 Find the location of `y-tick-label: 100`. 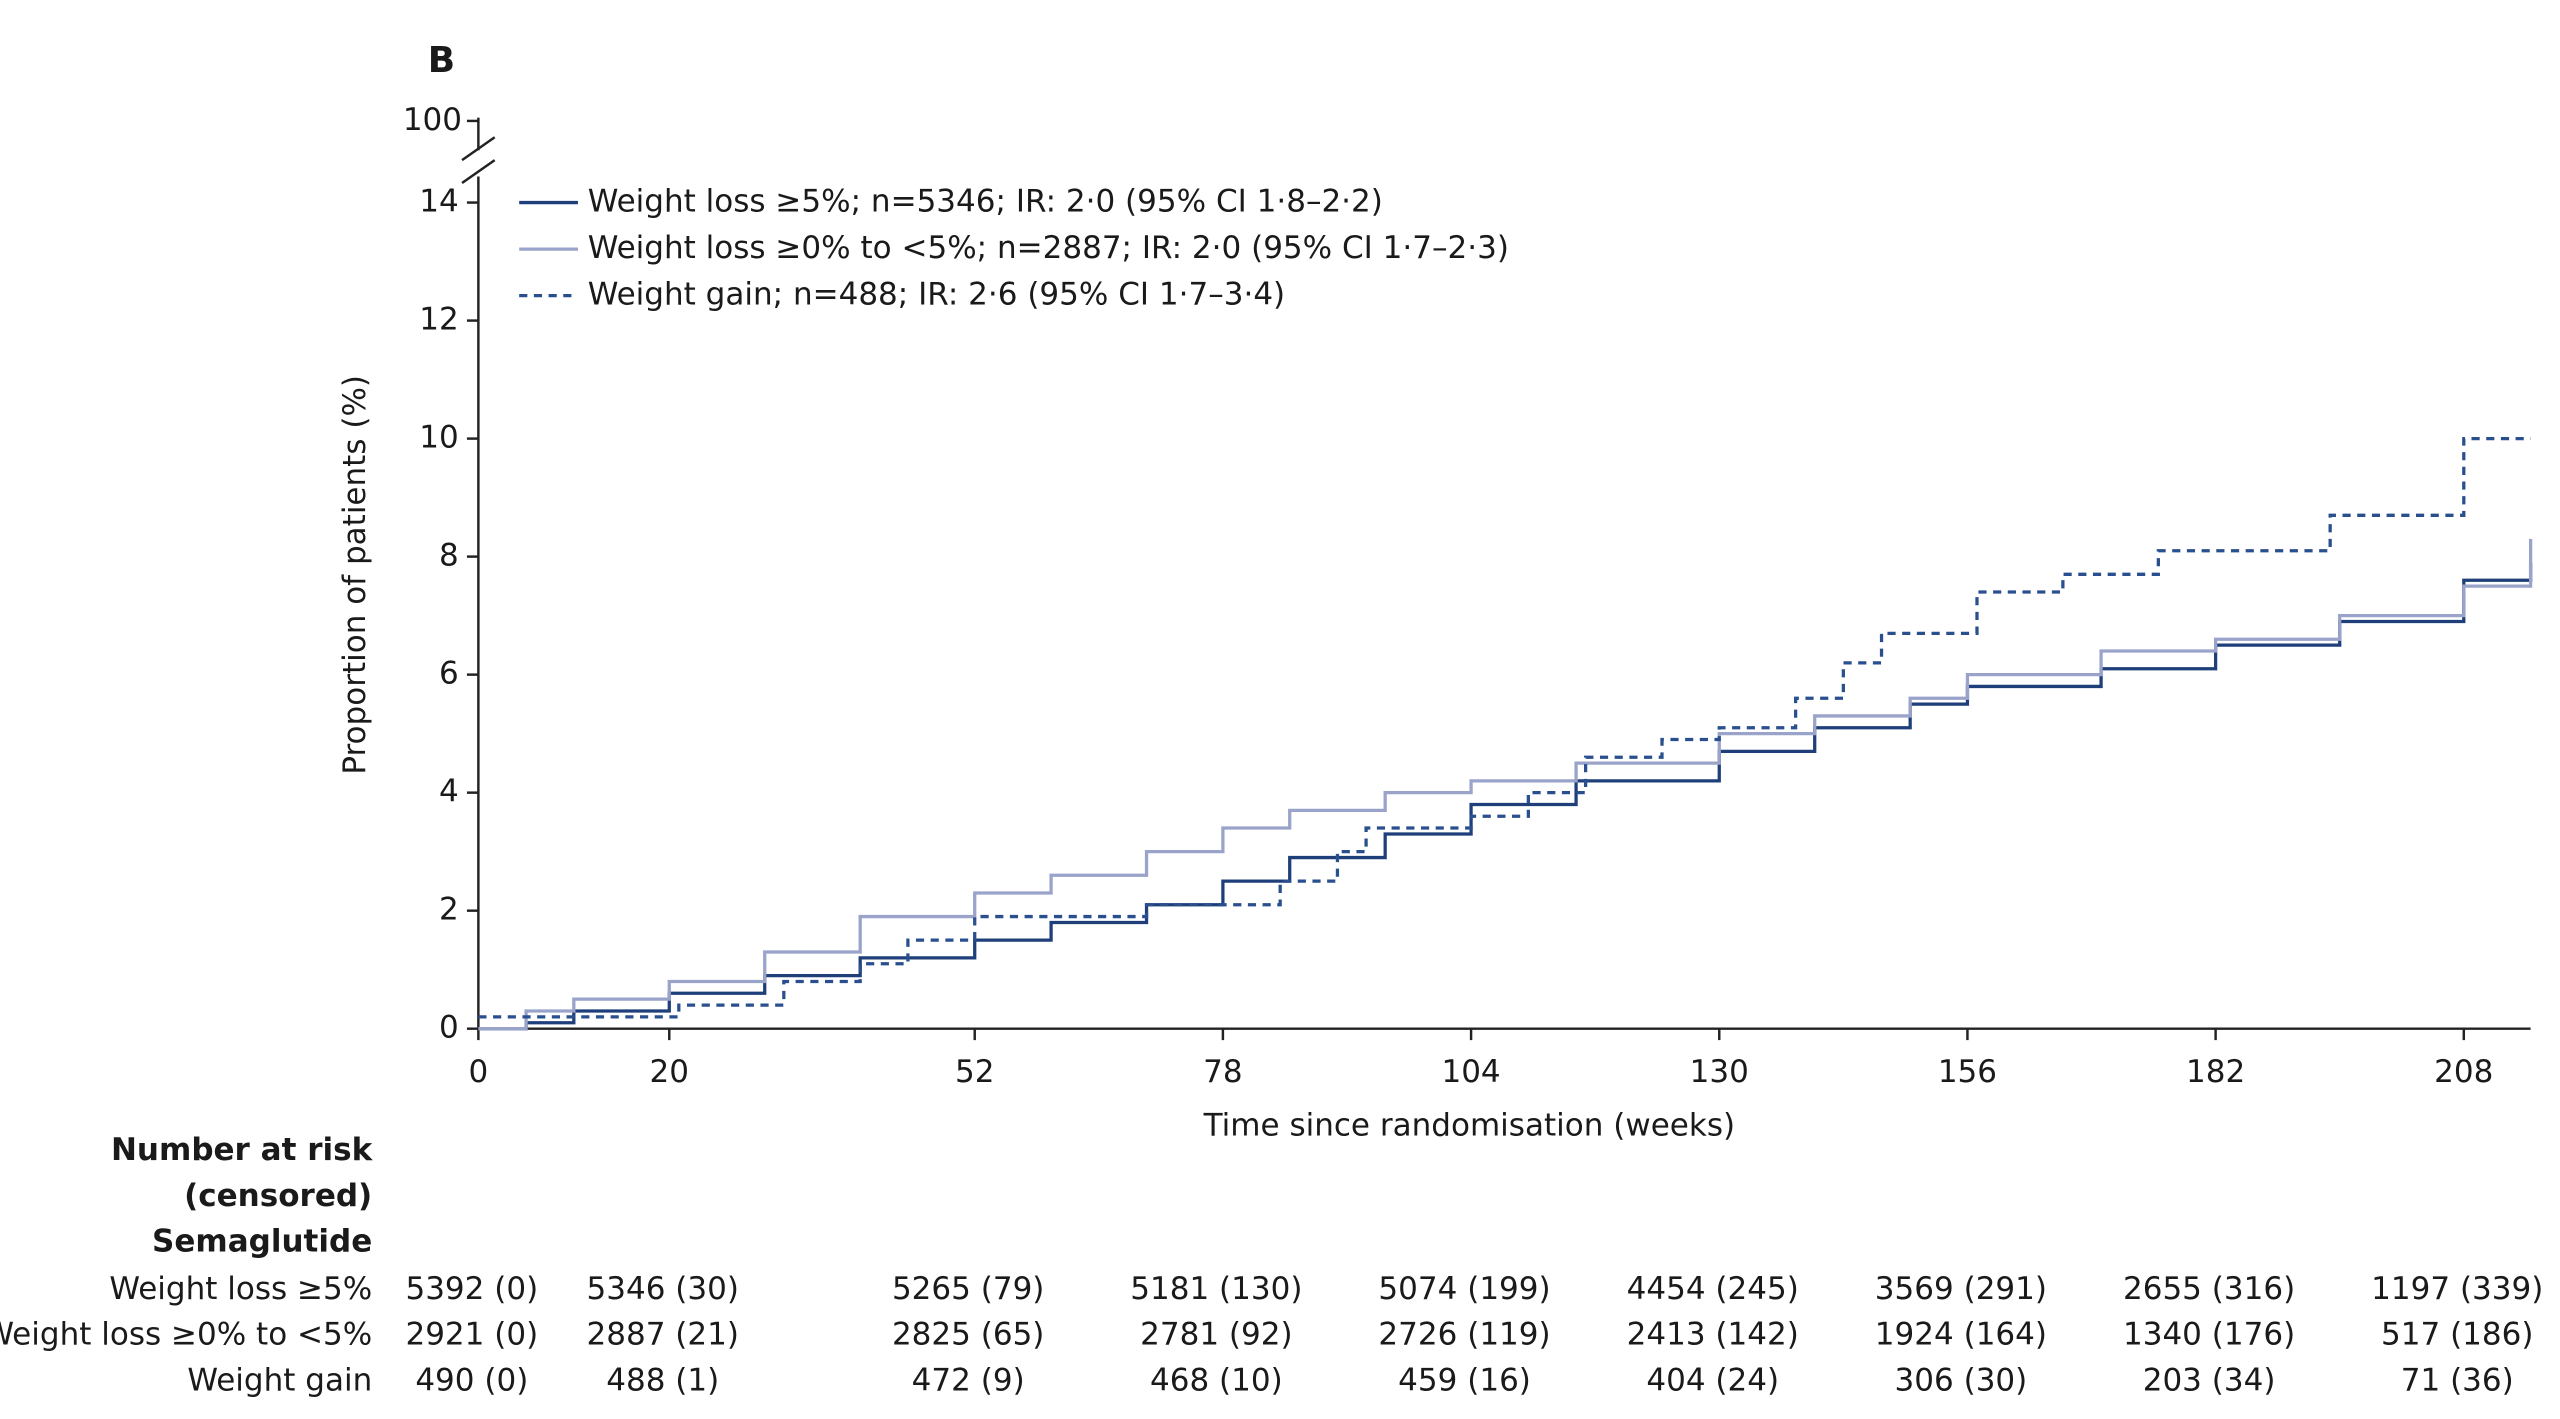

y-tick-label: 100 is located at coordinates (432, 120).